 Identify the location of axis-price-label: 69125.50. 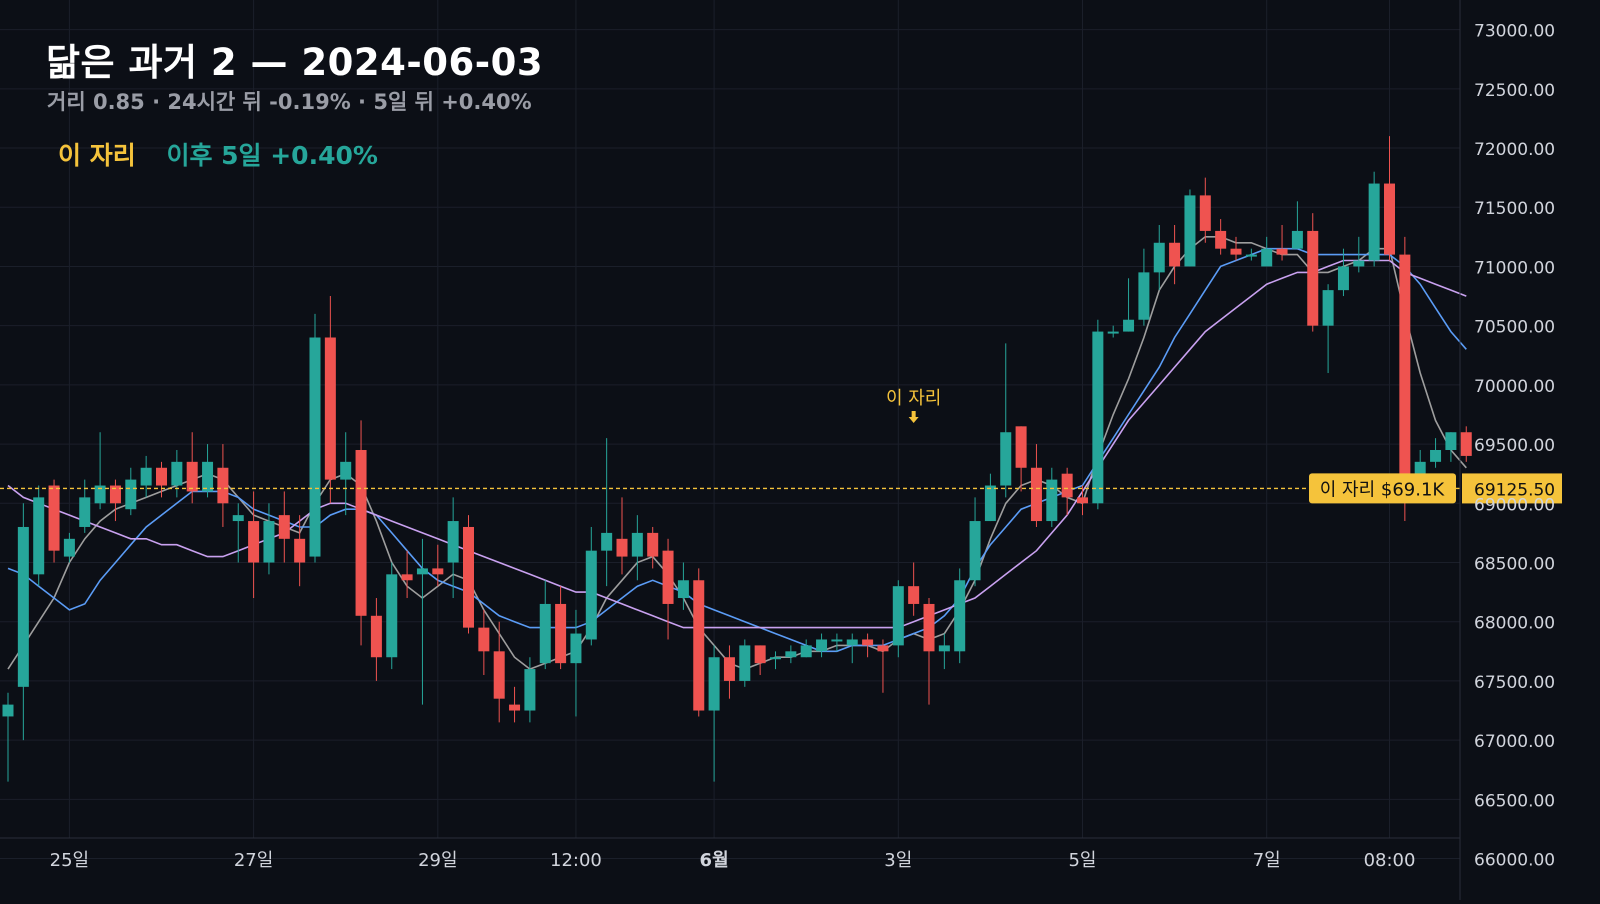
(1514, 490).